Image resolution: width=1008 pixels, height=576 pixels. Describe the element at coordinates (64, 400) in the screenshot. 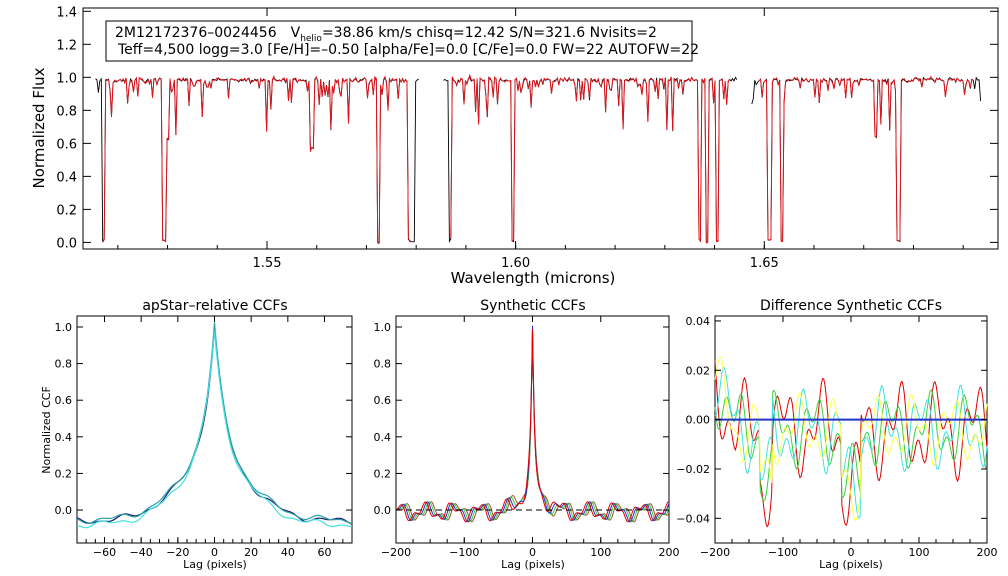

I see `ccf1-ytick-label: 0.6` at that location.